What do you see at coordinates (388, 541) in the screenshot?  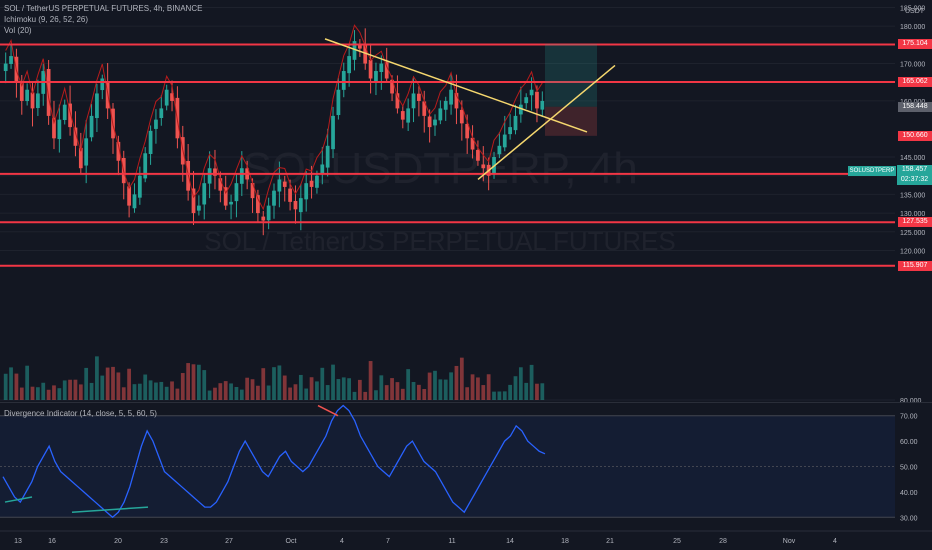 I see `time-tick-label: 7` at bounding box center [388, 541].